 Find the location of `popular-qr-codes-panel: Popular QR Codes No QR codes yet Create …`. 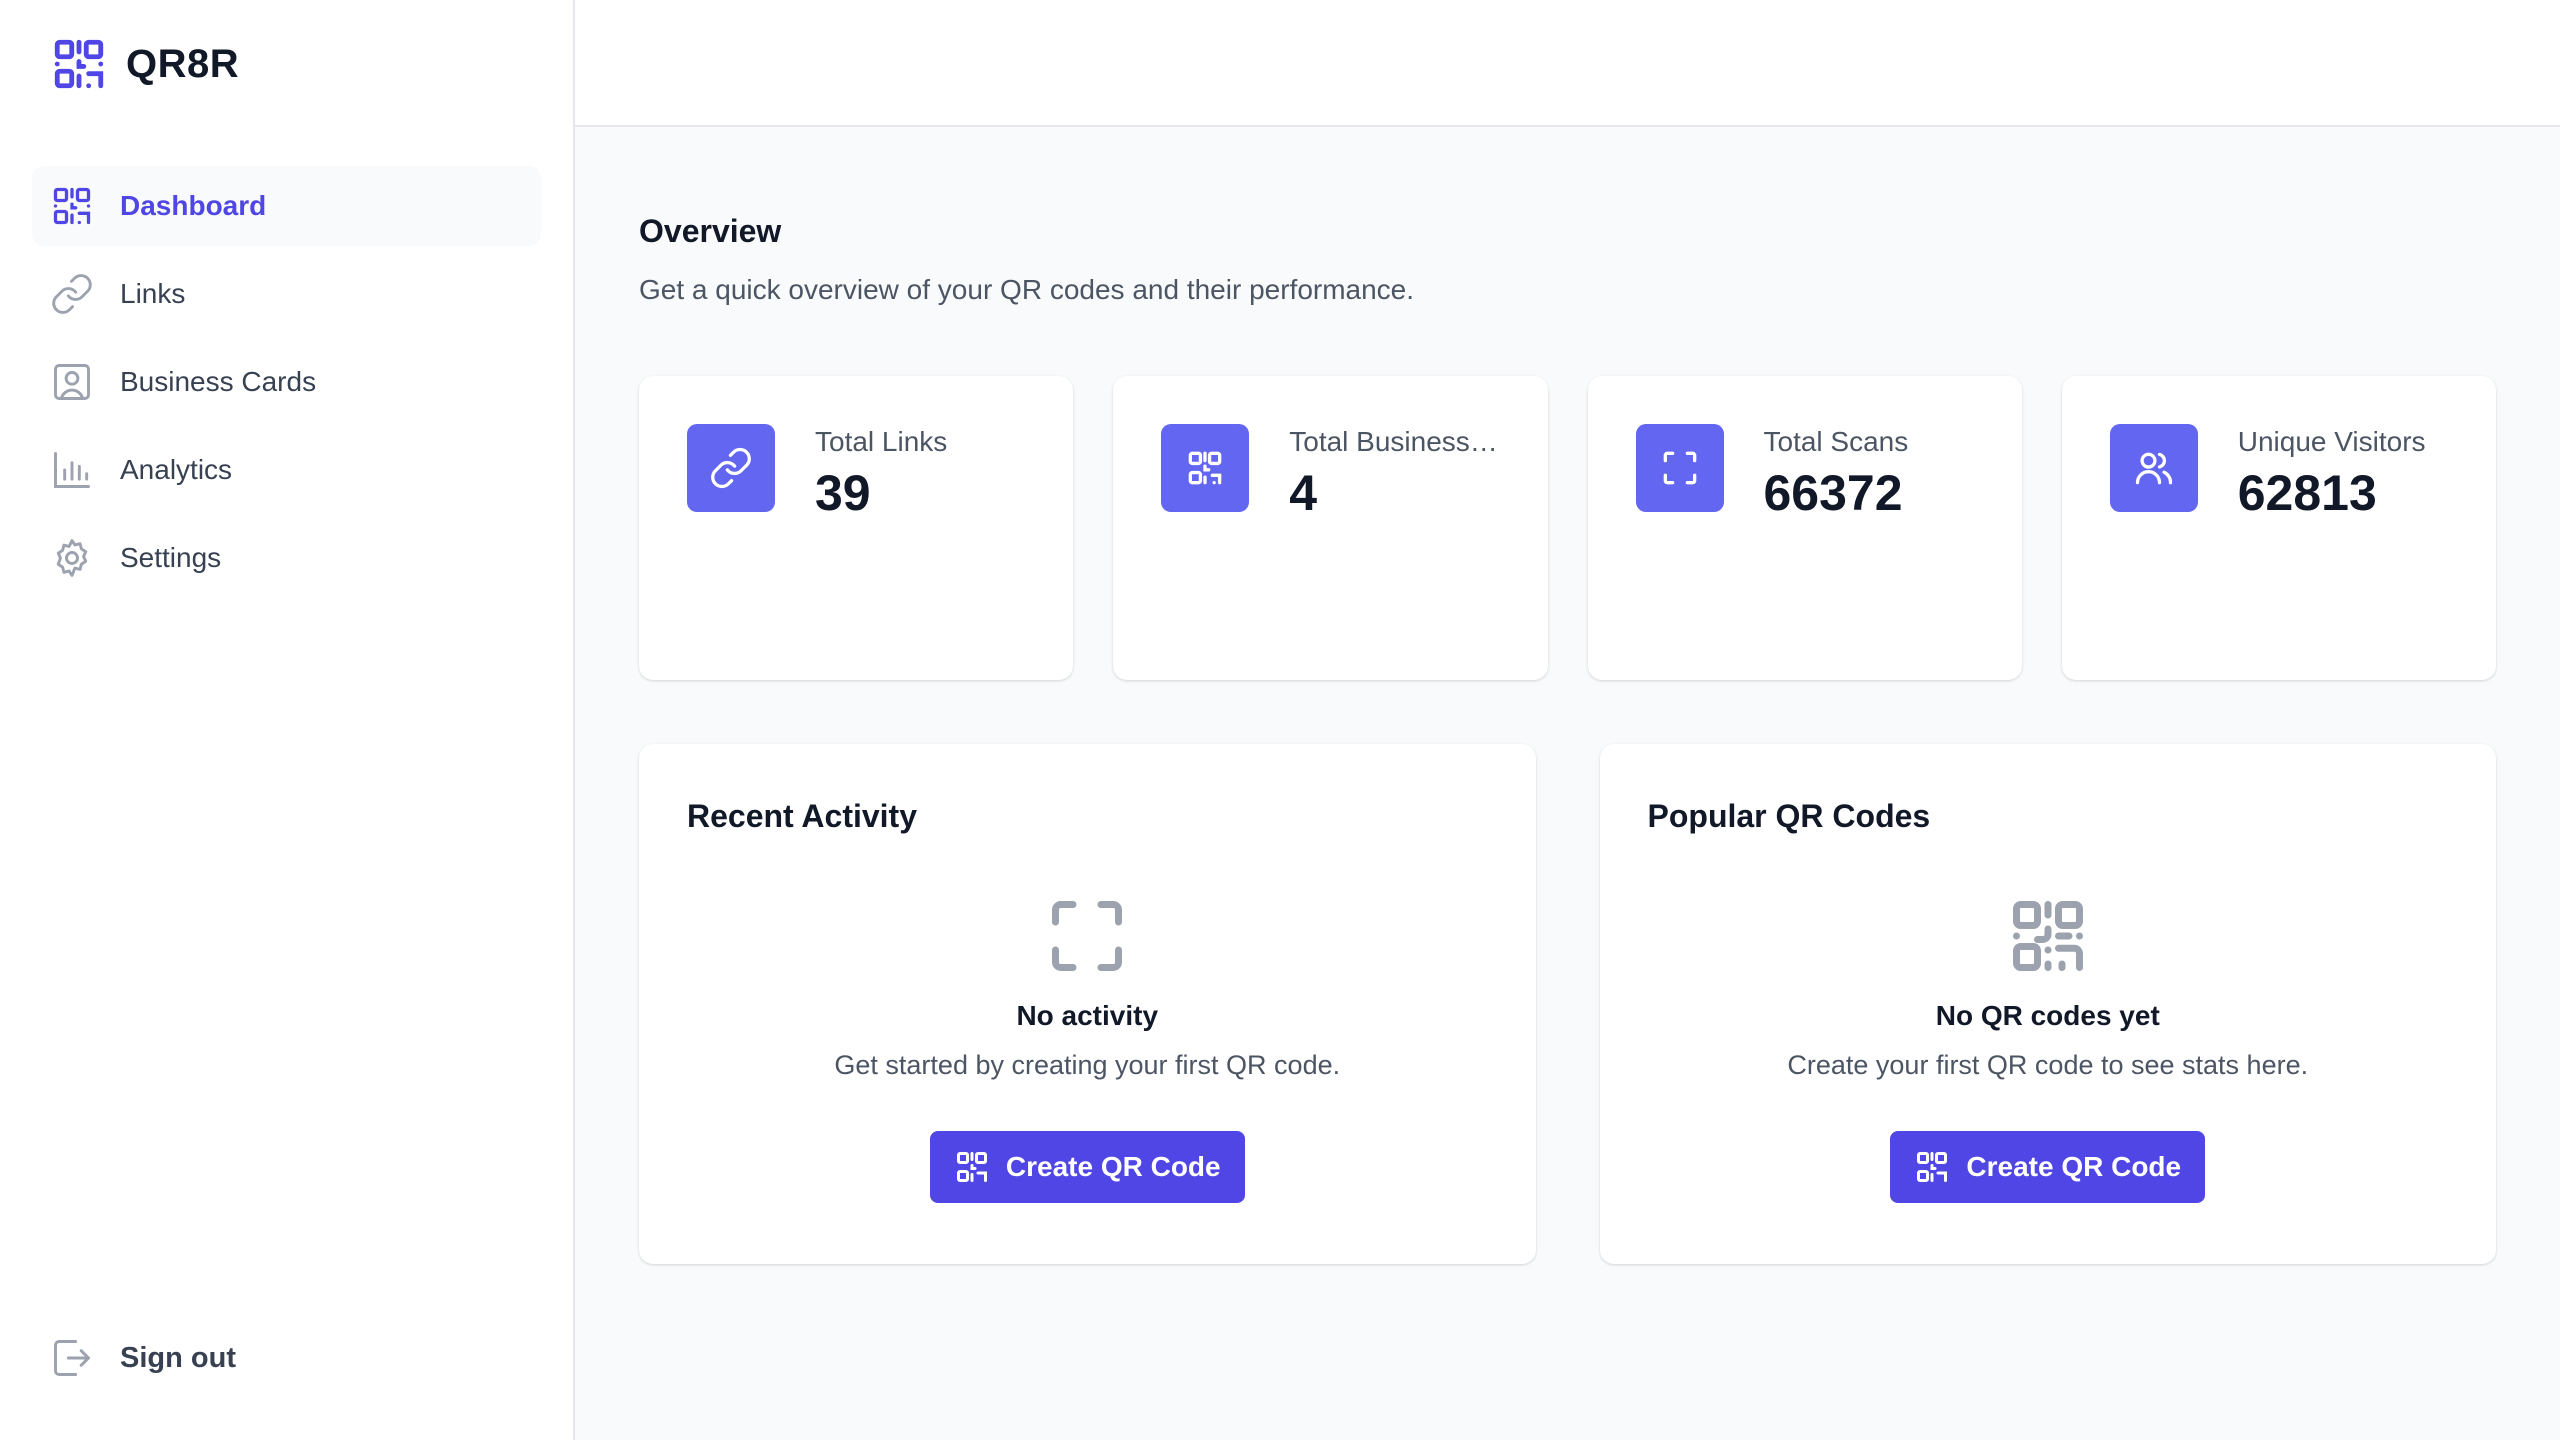

popular-qr-codes-panel: Popular QR Codes No QR codes yet Create … is located at coordinates (2048, 1004).